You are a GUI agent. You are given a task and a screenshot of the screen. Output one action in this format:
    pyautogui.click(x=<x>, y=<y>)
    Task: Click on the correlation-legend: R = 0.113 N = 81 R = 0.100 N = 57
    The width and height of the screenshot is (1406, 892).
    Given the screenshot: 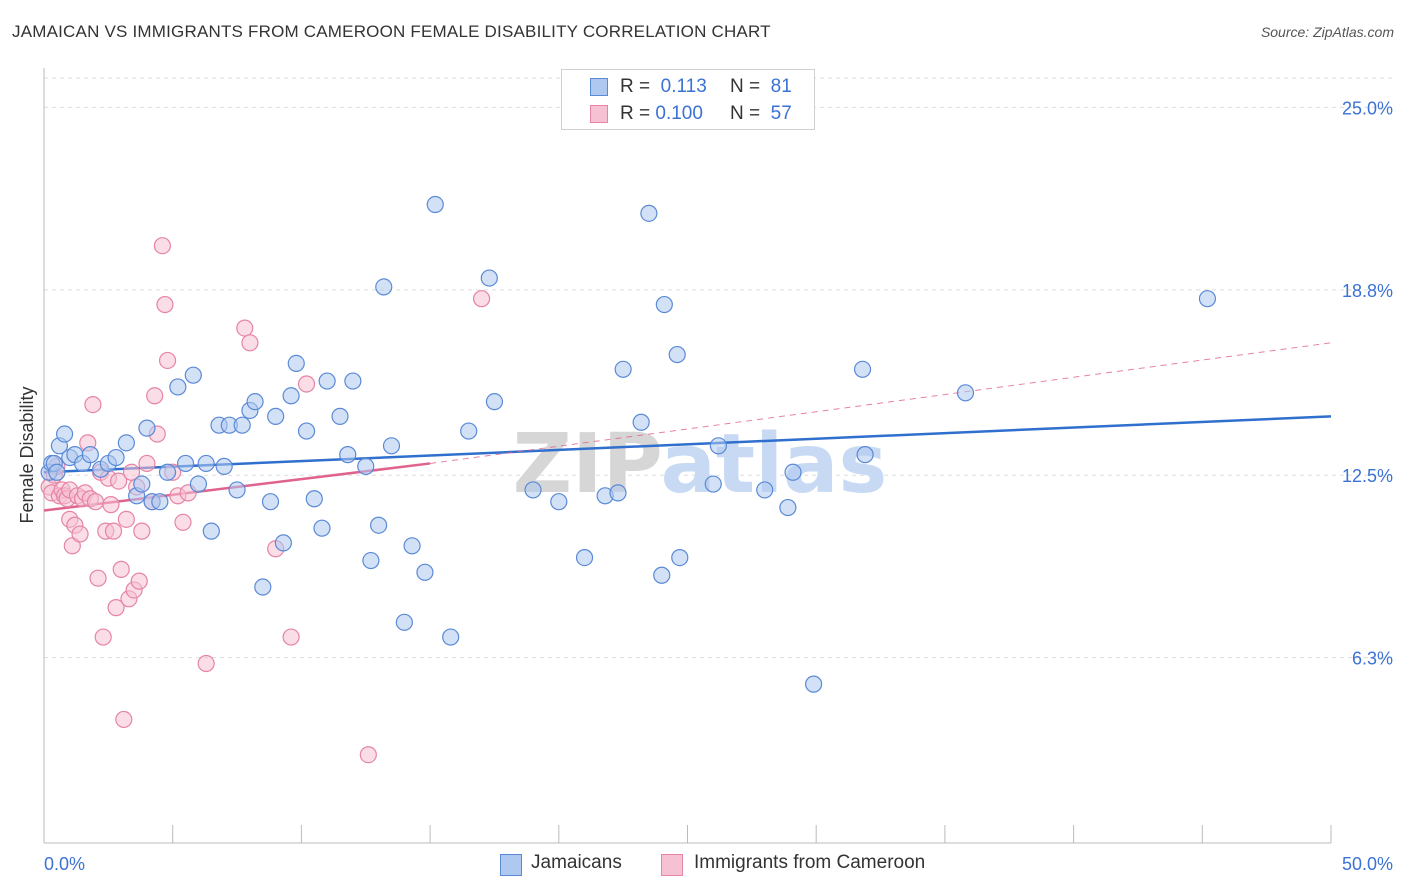 What is the action you would take?
    pyautogui.click(x=688, y=99)
    